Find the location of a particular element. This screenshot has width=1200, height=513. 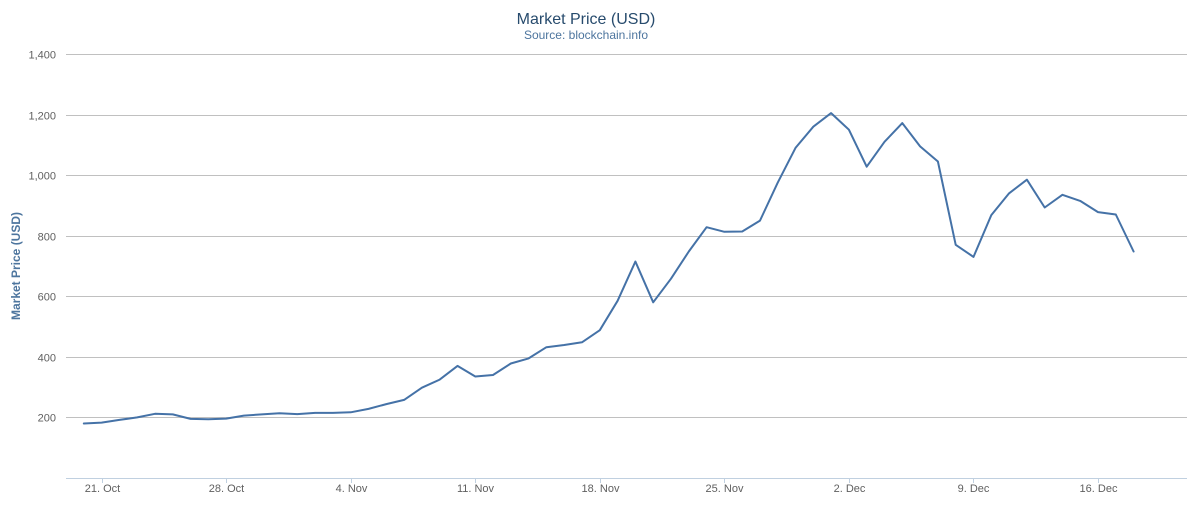

x-tick-label: 18. Nov is located at coordinates (601, 489).